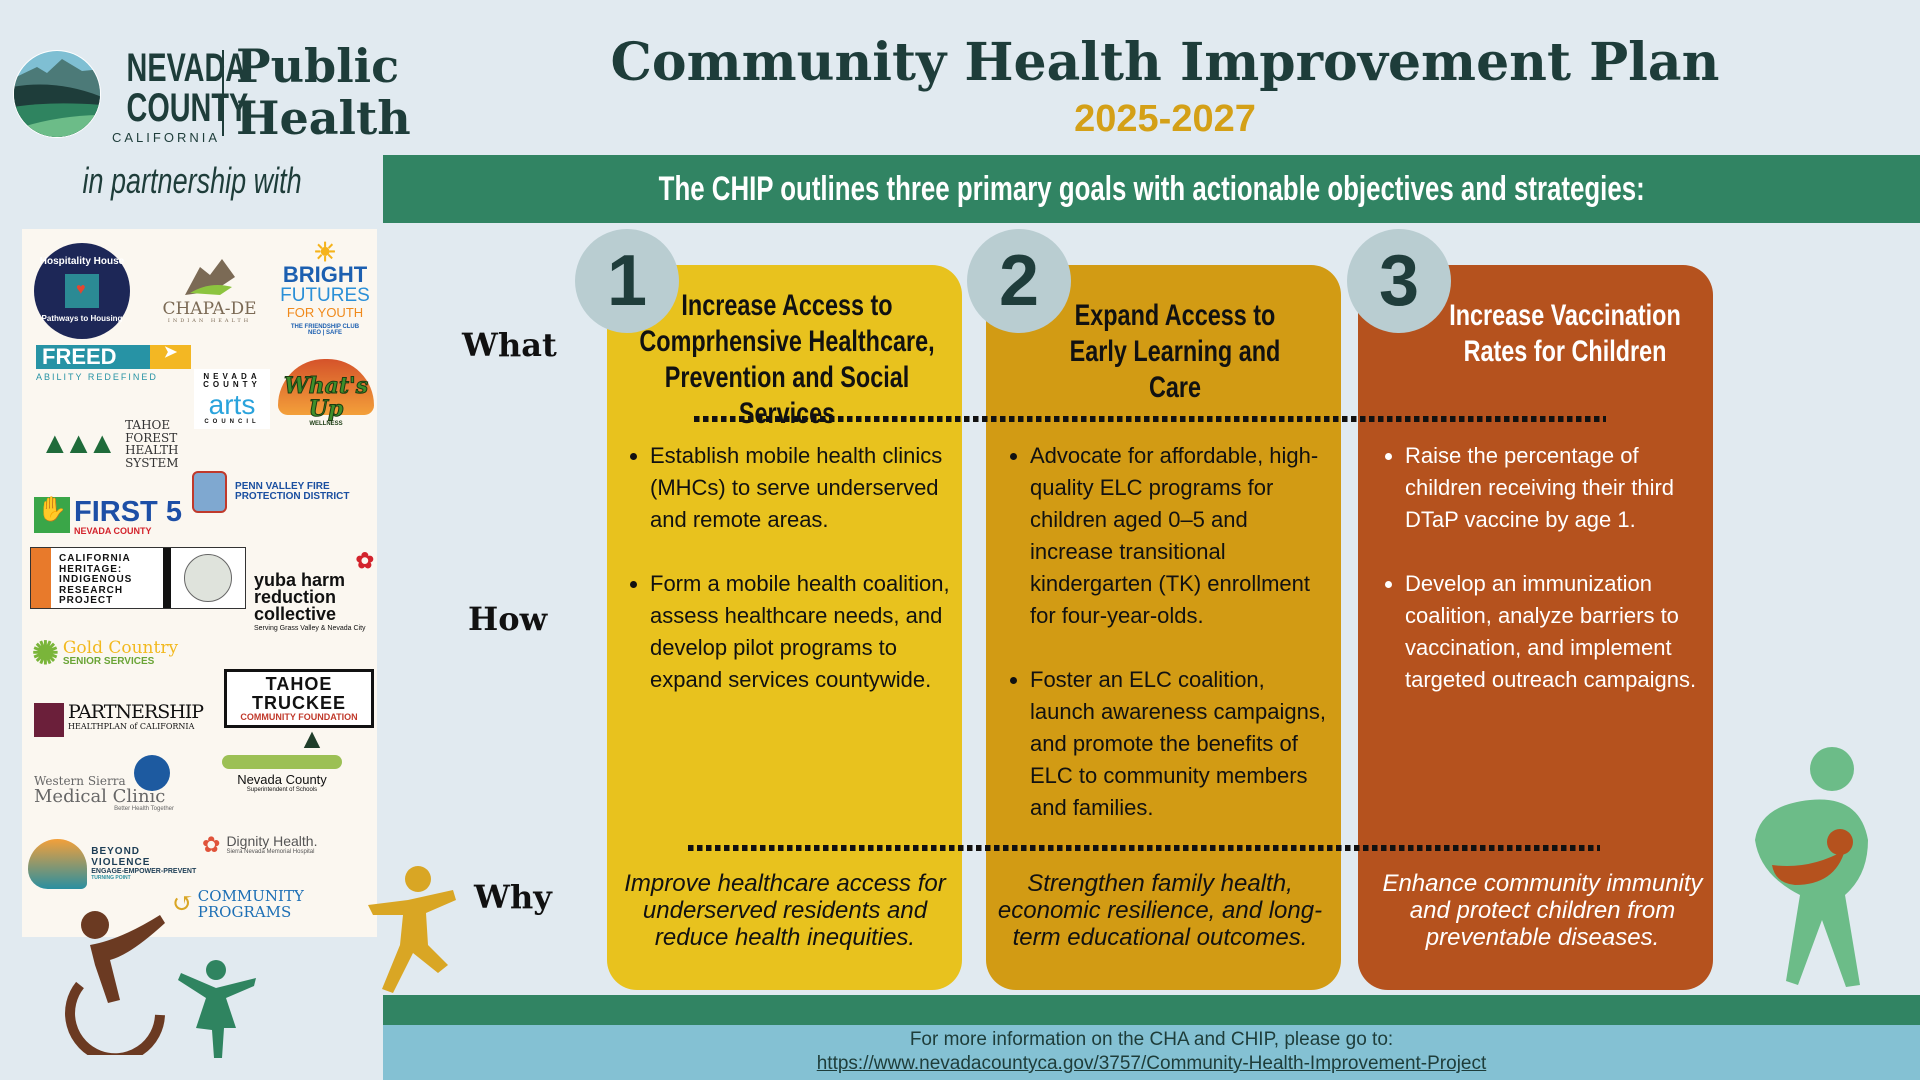 Image resolution: width=1920 pixels, height=1080 pixels. I want to click on partner-text: ENGAGE-EMPOWER-PREVENT, so click(144, 872).